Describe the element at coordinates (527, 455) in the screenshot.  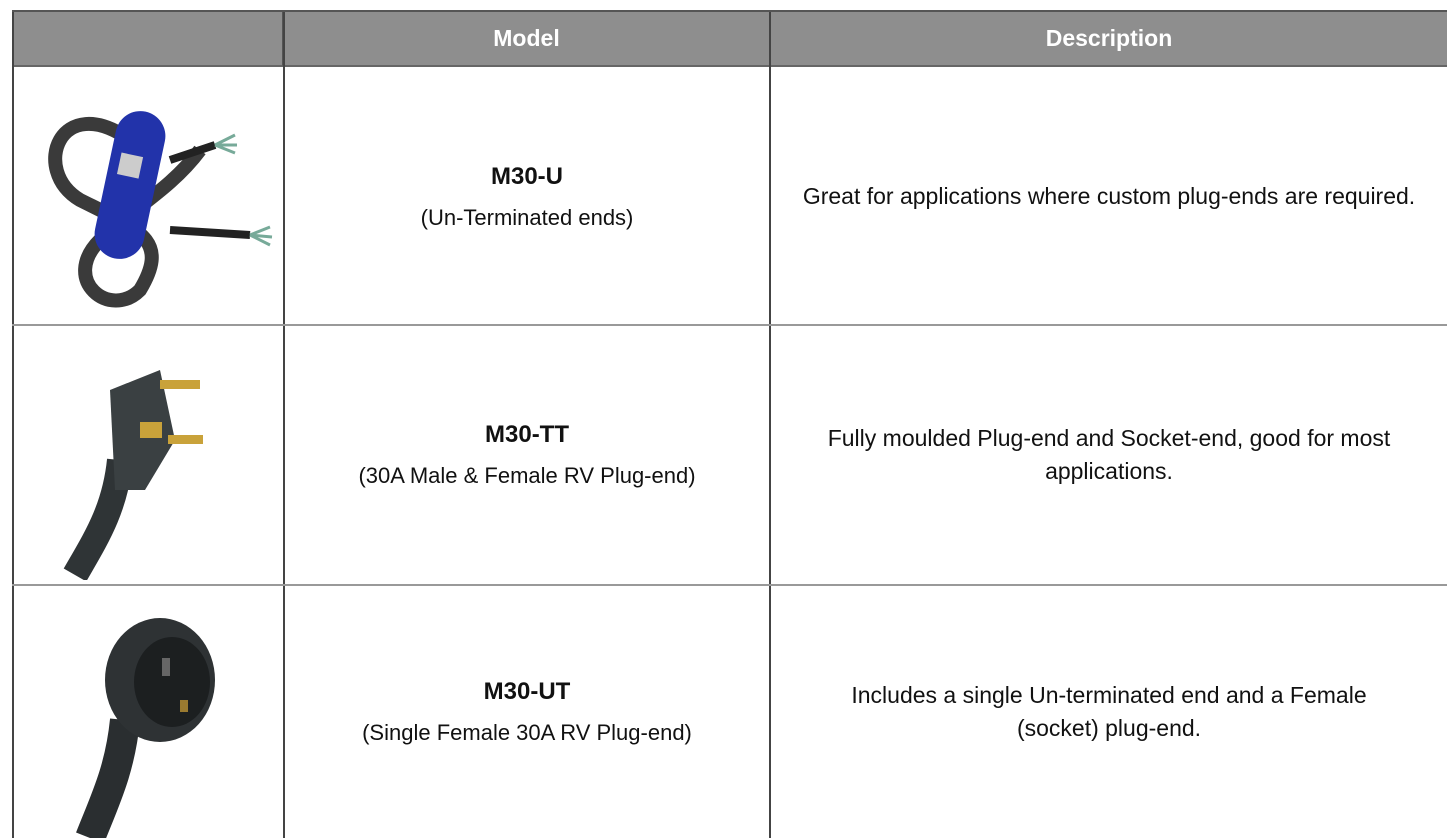
I see `model-cell: M30-TT (30A Male & Female RV Plug-end)` at that location.